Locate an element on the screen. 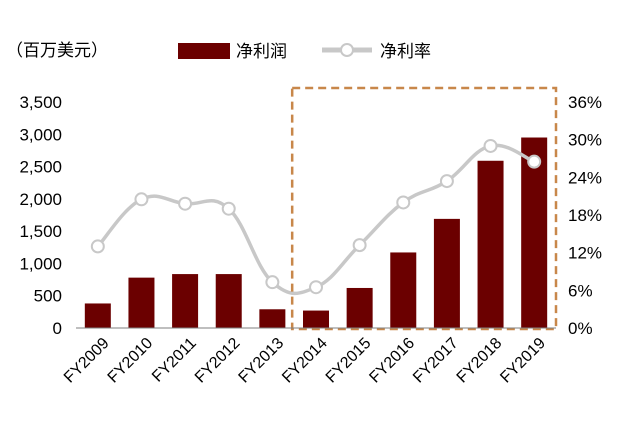  left-tick-label: 500 is located at coordinates (48, 296).